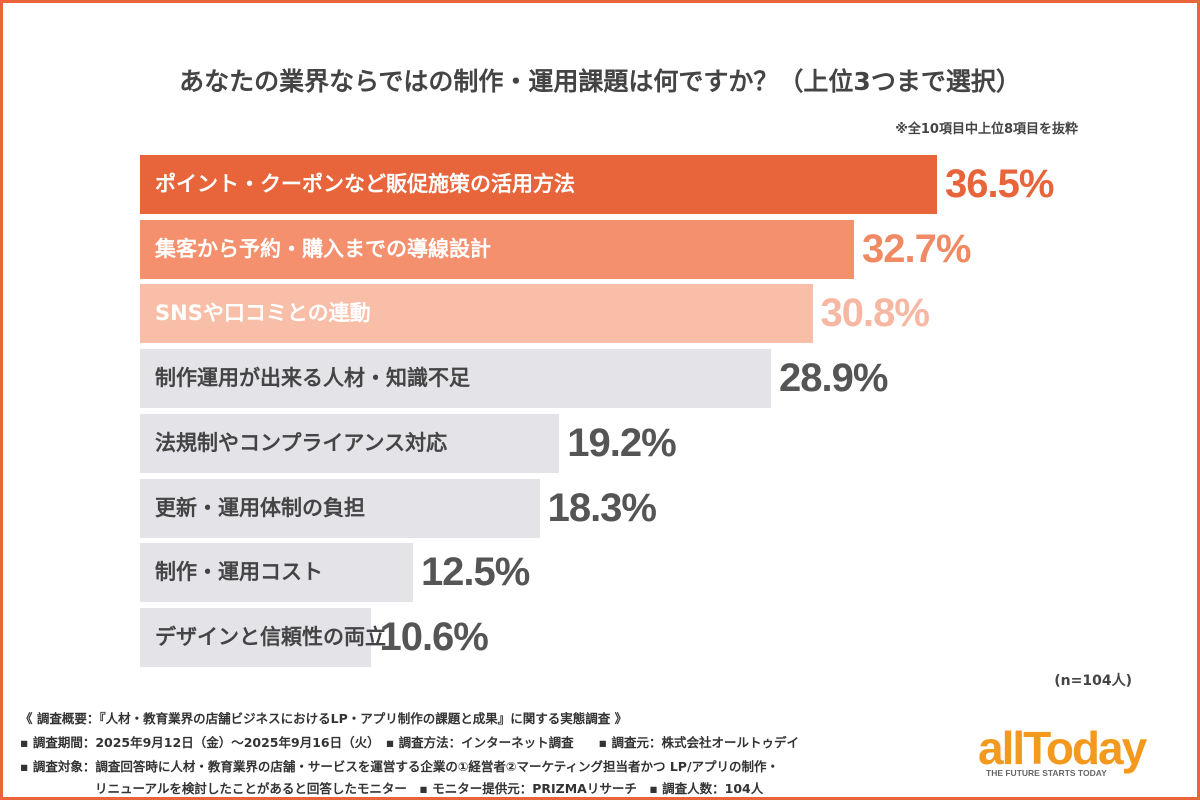 The height and width of the screenshot is (800, 1200). I want to click on logo: allToday THE FUTURE STARTS TODAY, so click(1062, 750).